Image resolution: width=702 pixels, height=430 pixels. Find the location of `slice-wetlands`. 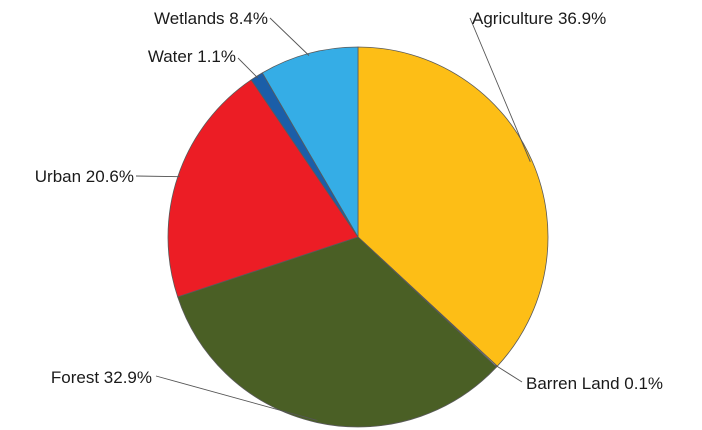

slice-wetlands is located at coordinates (310, 142).